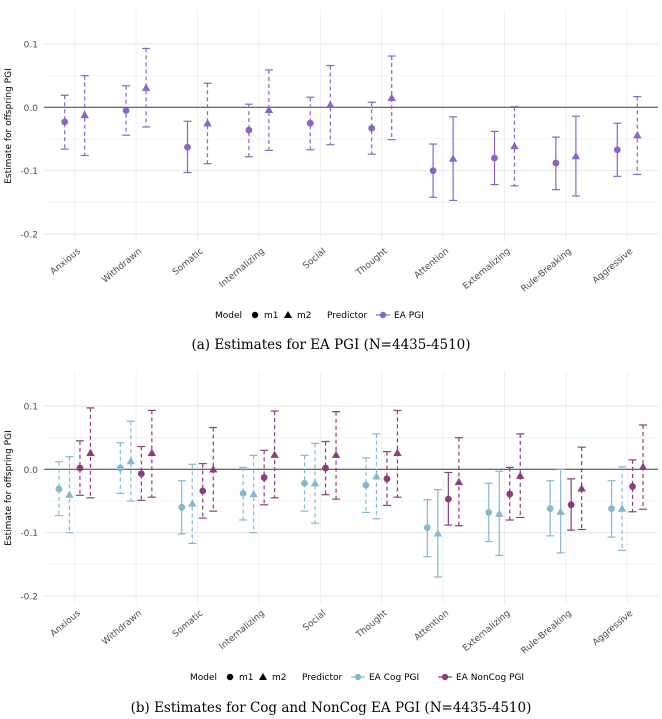 The image size is (662, 719). Describe the element at coordinates (122, 266) in the screenshot. I see `x-tick-label-withdrawn: Withdrawn` at that location.